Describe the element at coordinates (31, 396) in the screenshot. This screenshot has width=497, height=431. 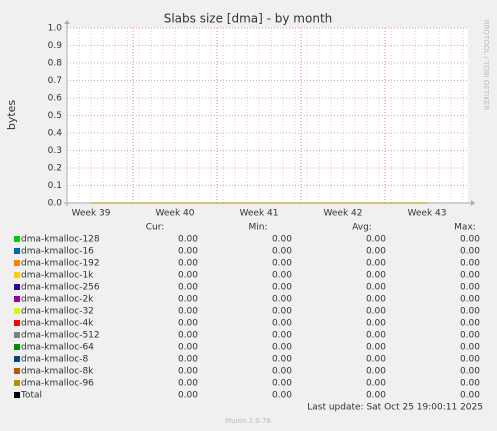
I see `legend-entry: Total` at that location.